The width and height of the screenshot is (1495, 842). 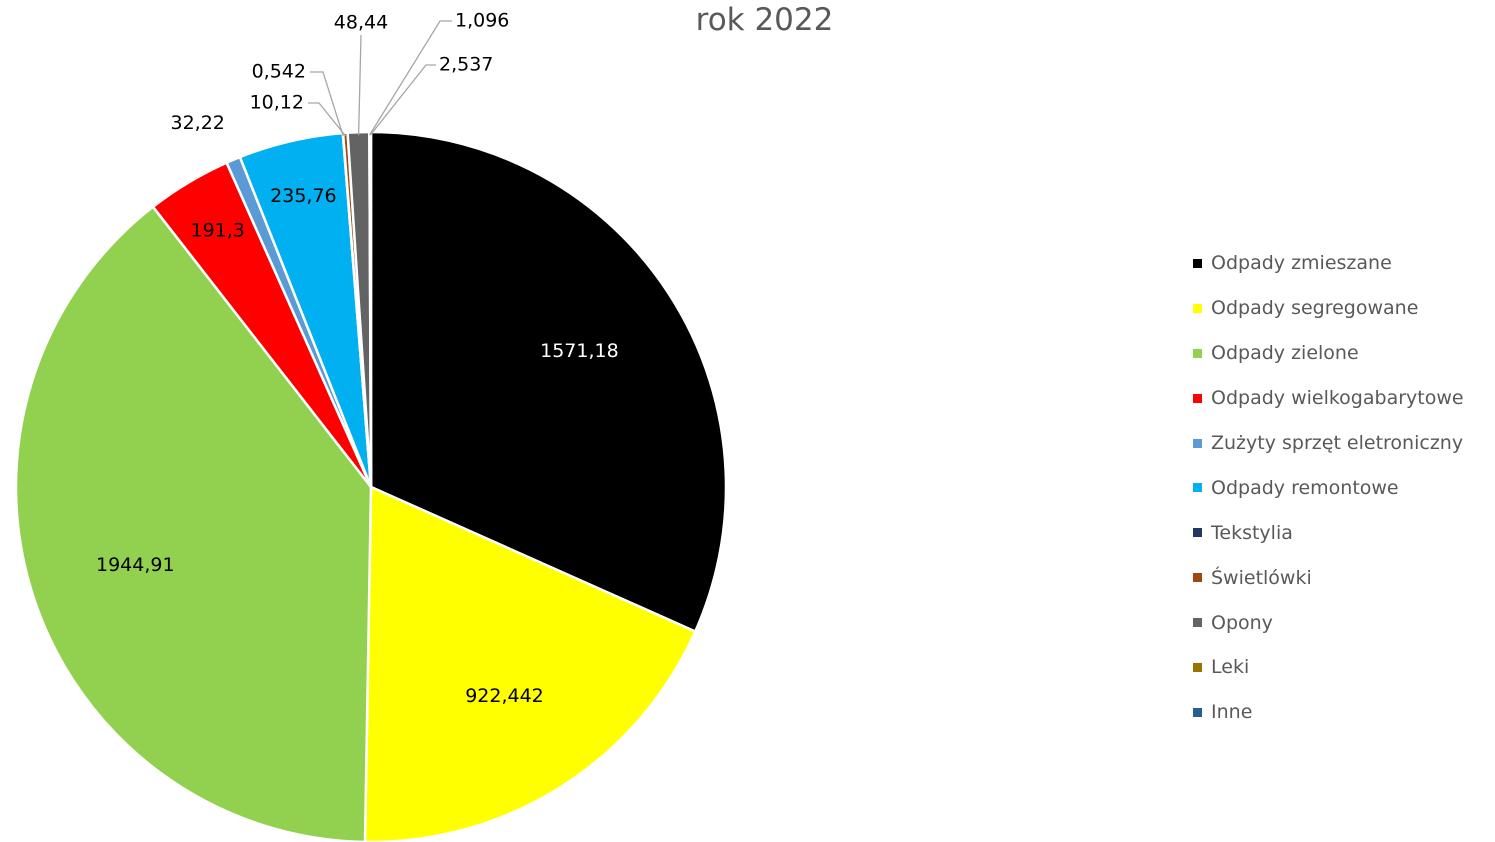 I want to click on legend-label: Świetlówki, so click(x=1261, y=577).